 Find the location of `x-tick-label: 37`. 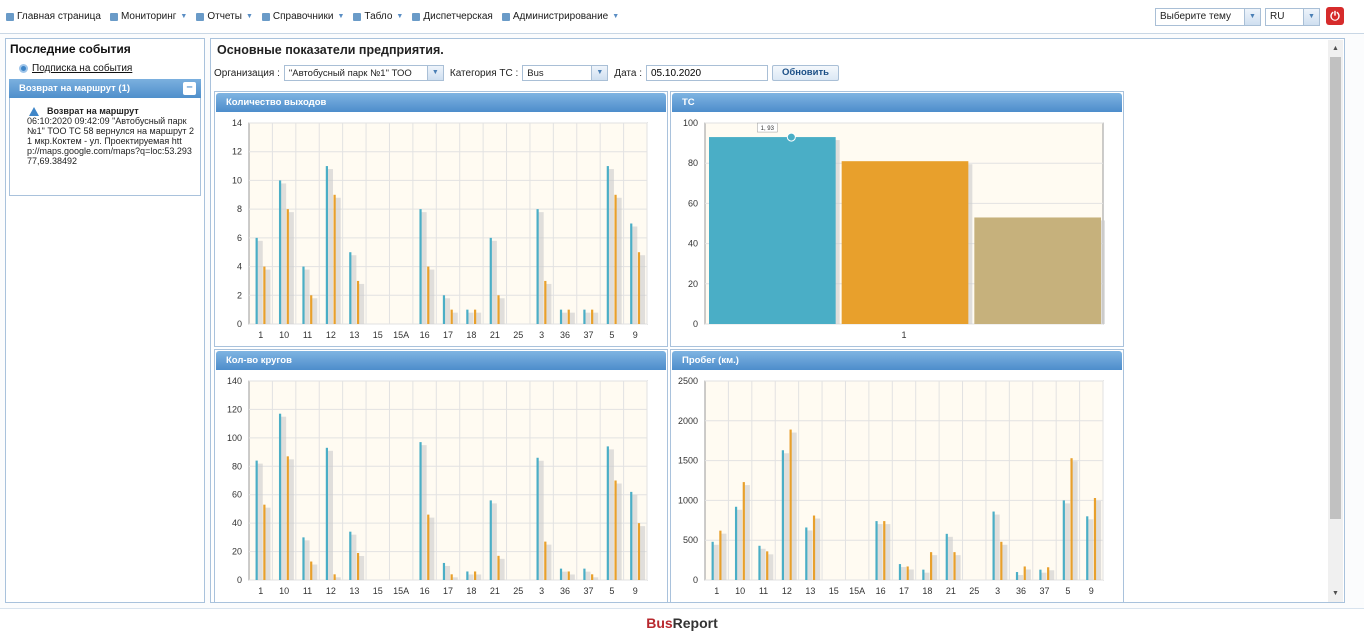

x-tick-label: 37 is located at coordinates (1044, 591).